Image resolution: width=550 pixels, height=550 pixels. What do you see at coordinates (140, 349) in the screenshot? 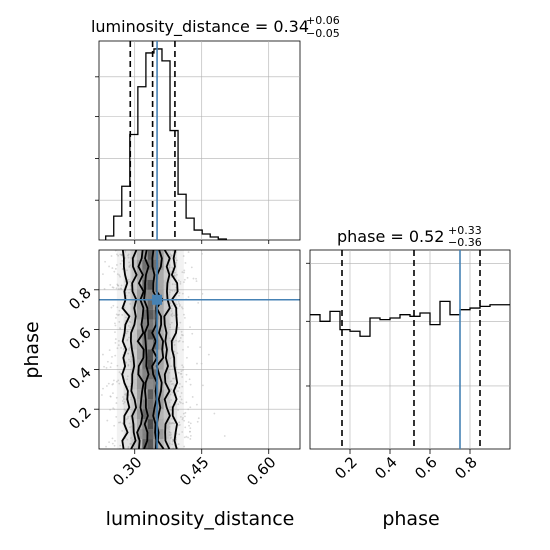
I see `contour-line` at bounding box center [140, 349].